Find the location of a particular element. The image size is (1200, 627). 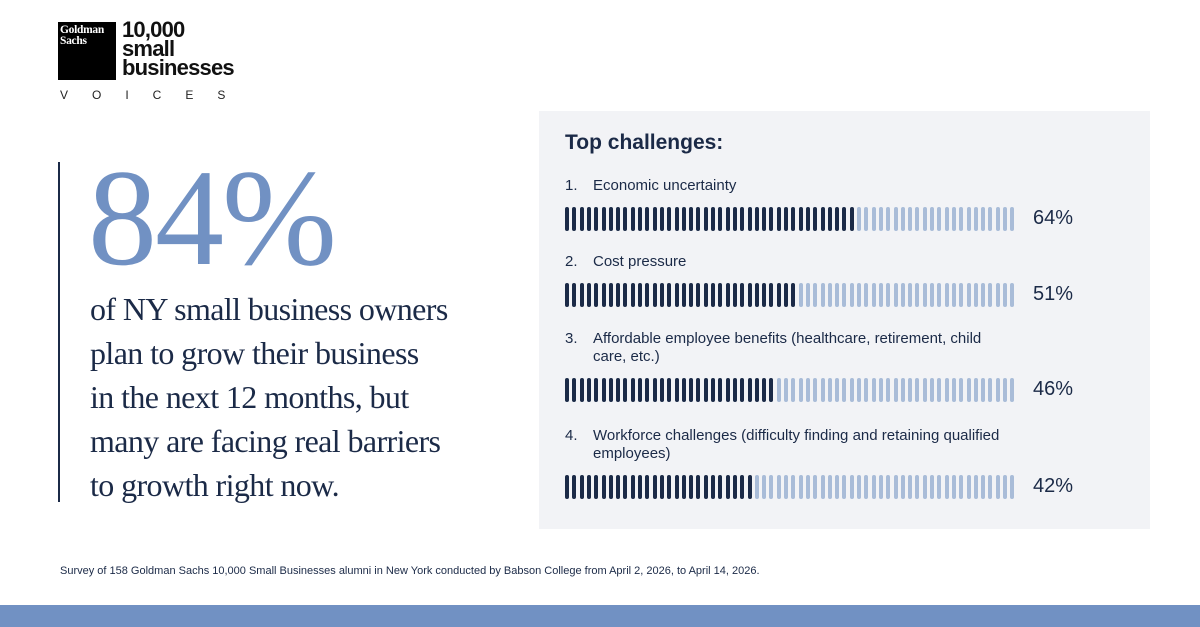

headline-line-1: of NY small business owners is located at coordinates (269, 309).